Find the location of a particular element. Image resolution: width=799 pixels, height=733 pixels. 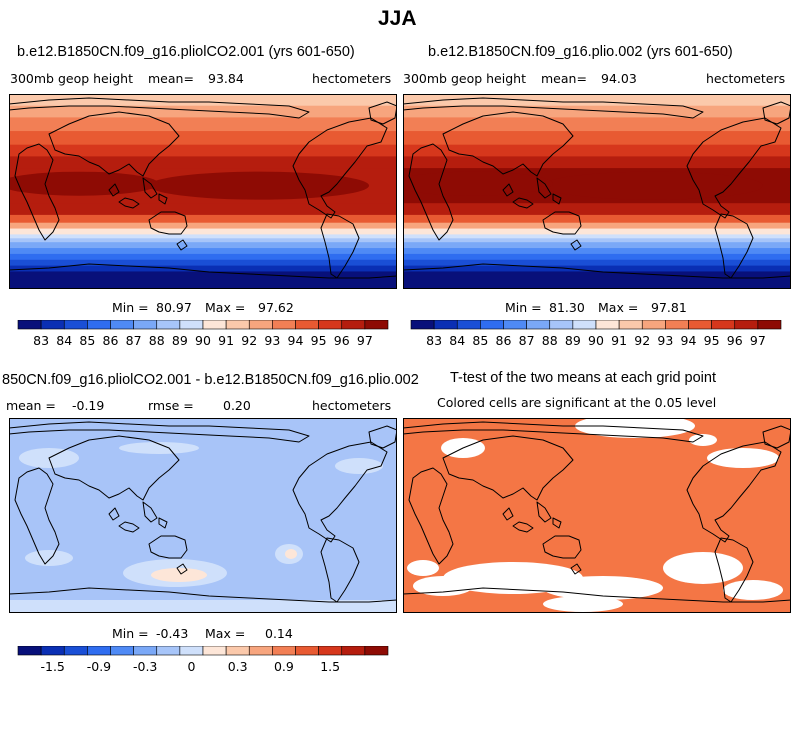

panel3-max-value: 0.14 is located at coordinates (279, 633).